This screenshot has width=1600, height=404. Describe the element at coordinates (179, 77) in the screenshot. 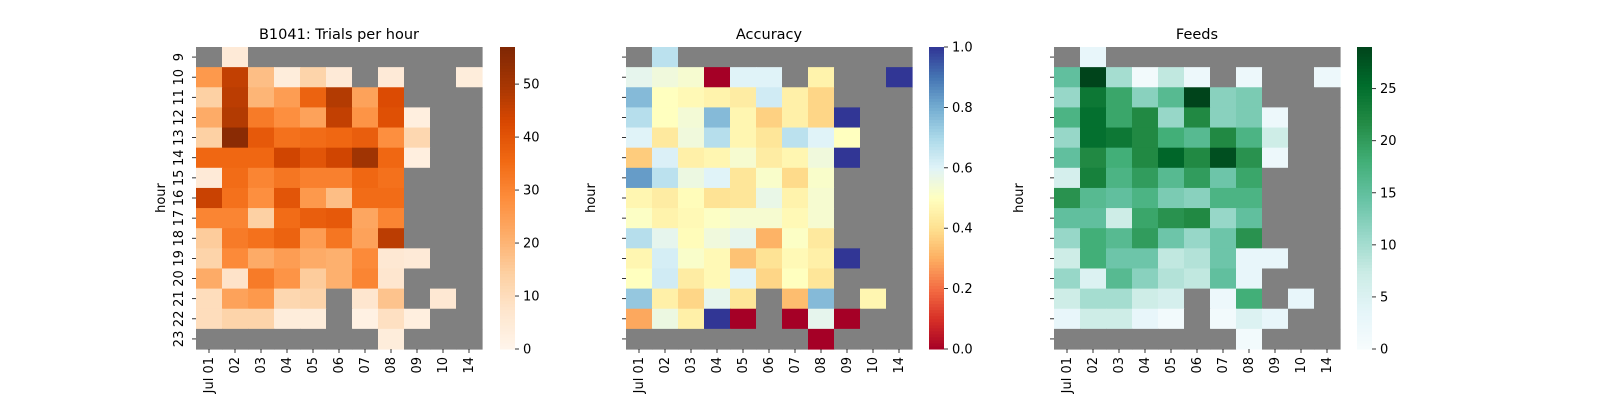

I see `y-tick-label: 10` at that location.